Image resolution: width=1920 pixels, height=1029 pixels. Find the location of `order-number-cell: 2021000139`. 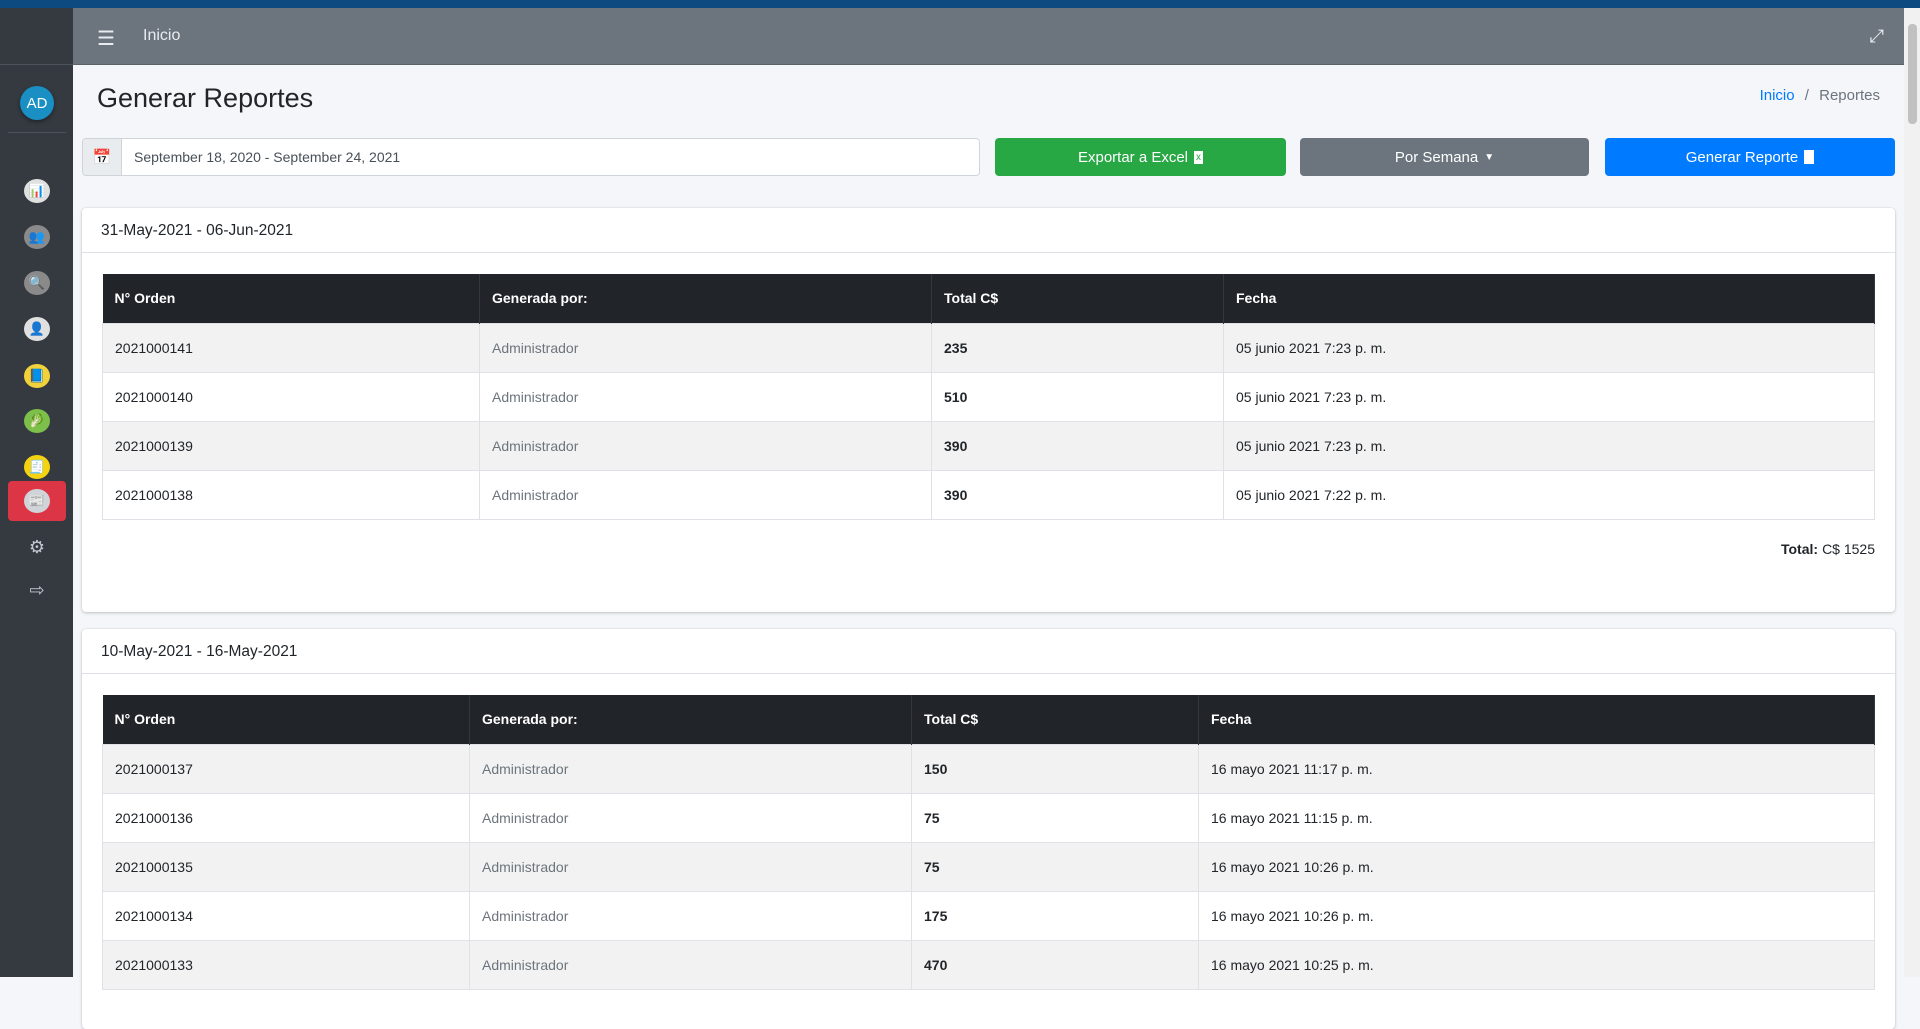

order-number-cell: 2021000139 is located at coordinates (291, 445).